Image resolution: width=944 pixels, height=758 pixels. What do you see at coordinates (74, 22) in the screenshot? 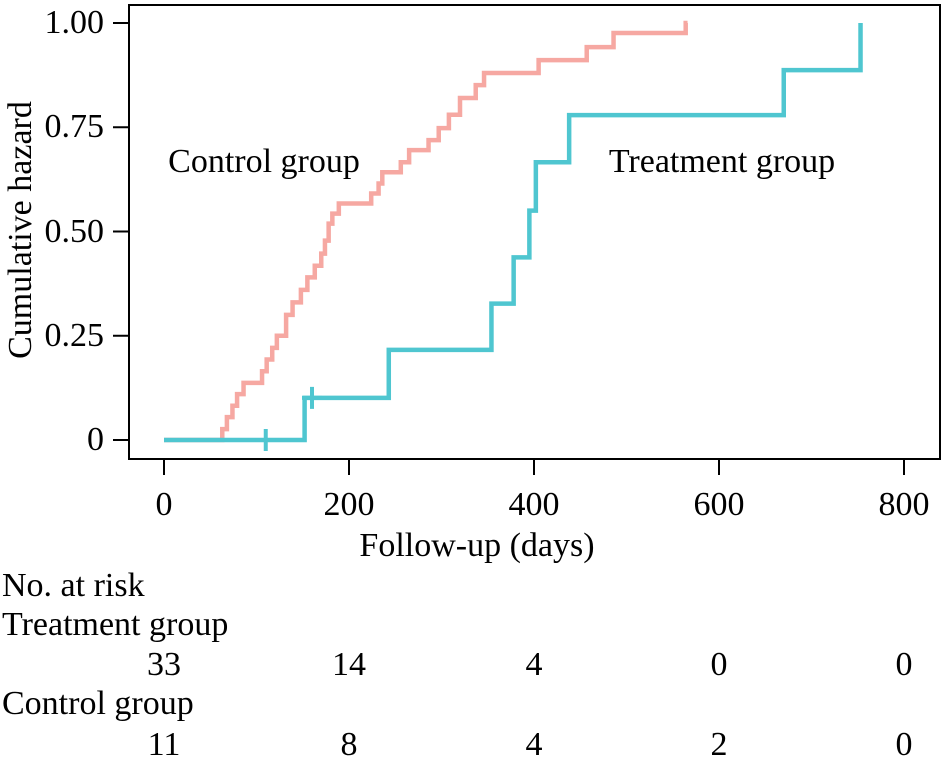
I see `y-tick-label-1.00: 1.00` at bounding box center [74, 22].